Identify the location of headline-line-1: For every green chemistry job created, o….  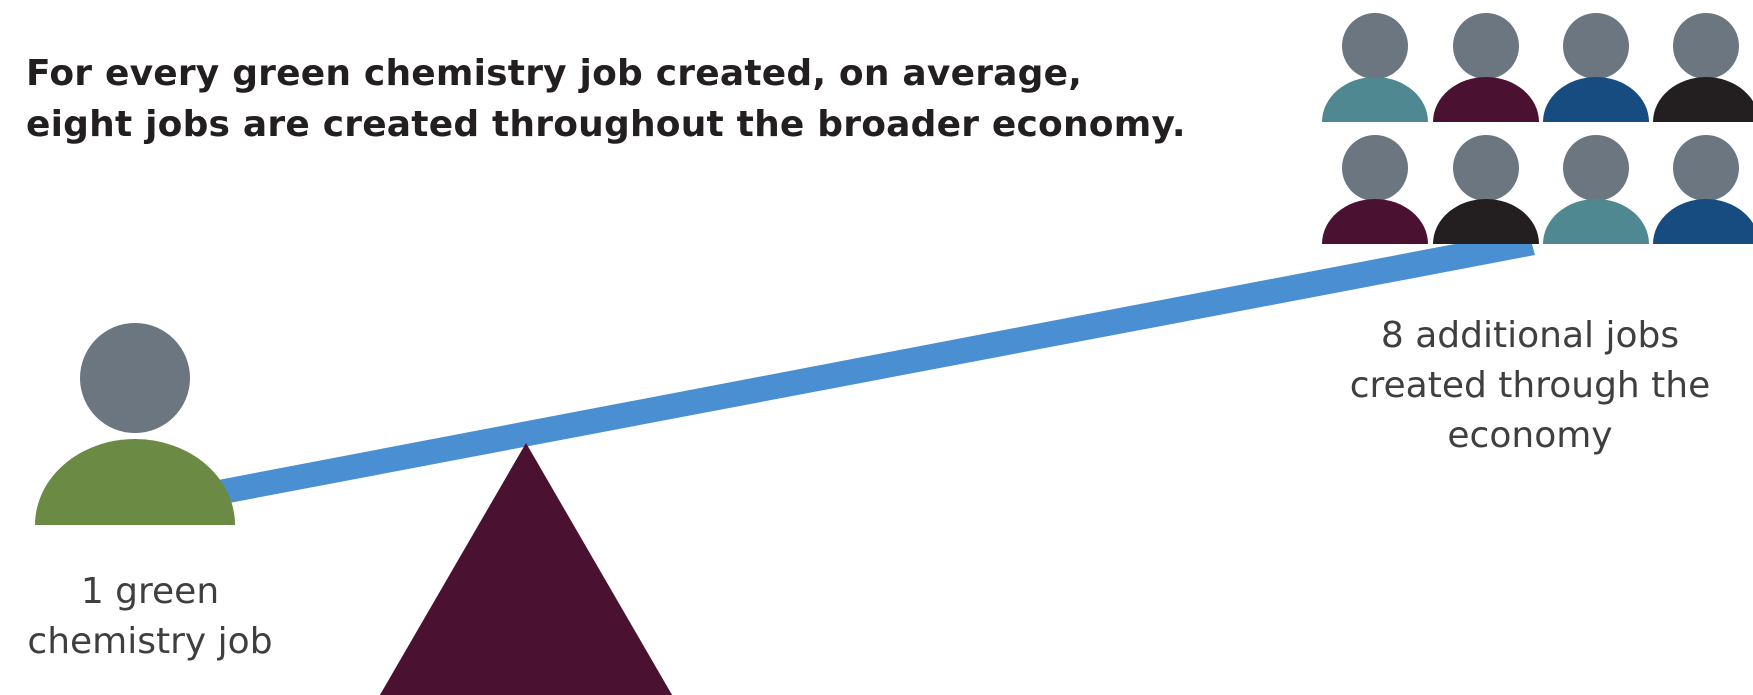
(554, 73).